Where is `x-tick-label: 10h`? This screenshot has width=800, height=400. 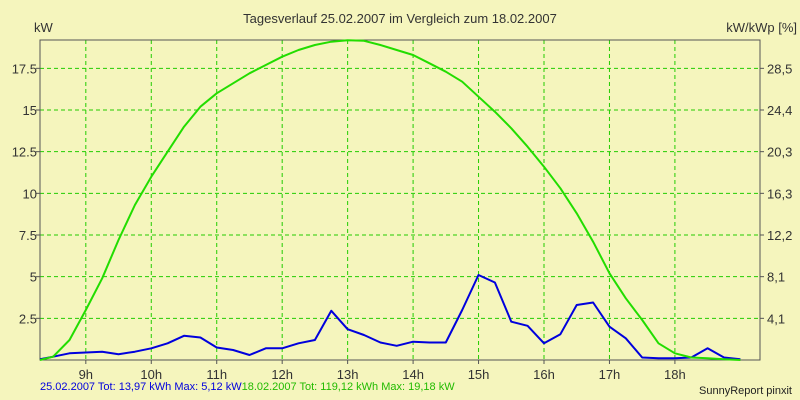
x-tick-label: 10h is located at coordinates (151, 374).